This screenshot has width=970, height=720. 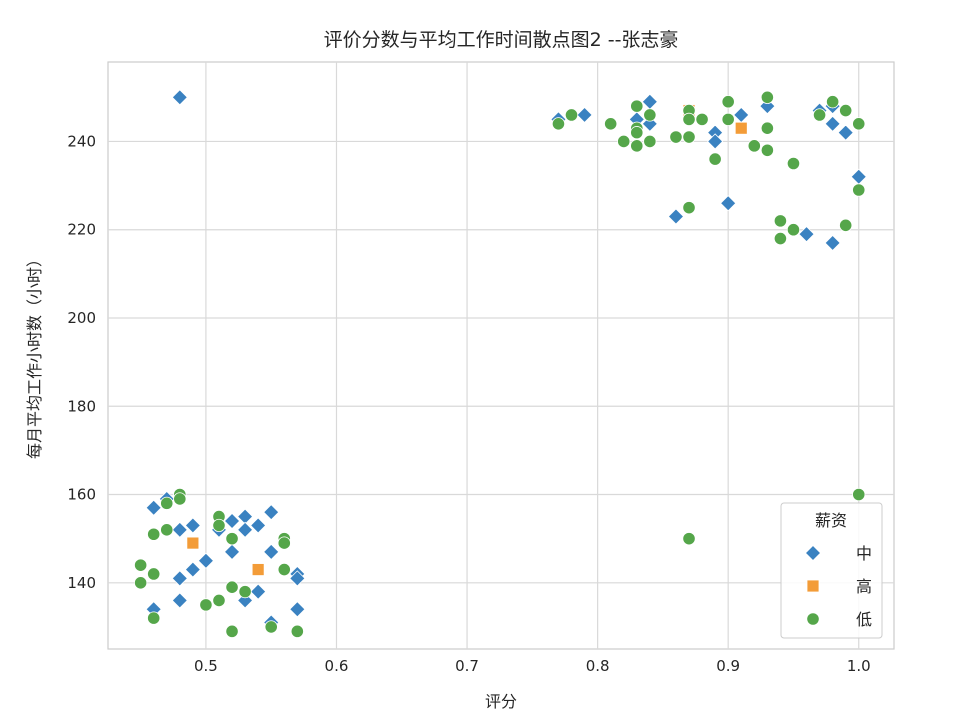 What do you see at coordinates (864, 619) in the screenshot?
I see `legend-label: 低` at bounding box center [864, 619].